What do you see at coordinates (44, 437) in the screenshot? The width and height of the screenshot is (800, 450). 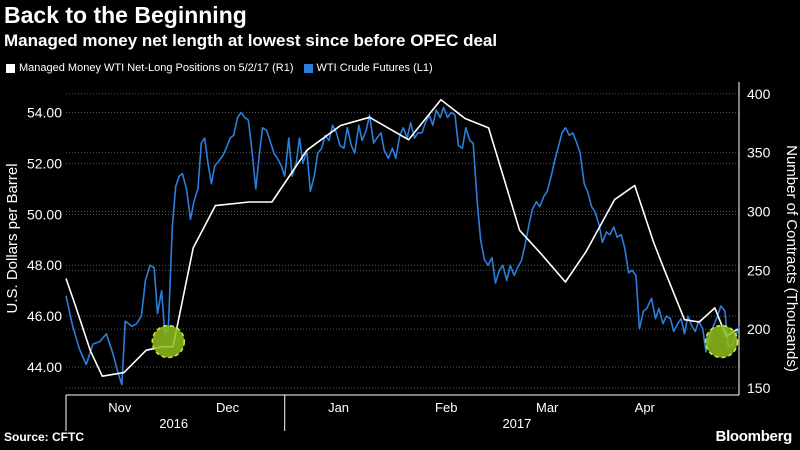 I see `source-note: Source: CFTC` at bounding box center [44, 437].